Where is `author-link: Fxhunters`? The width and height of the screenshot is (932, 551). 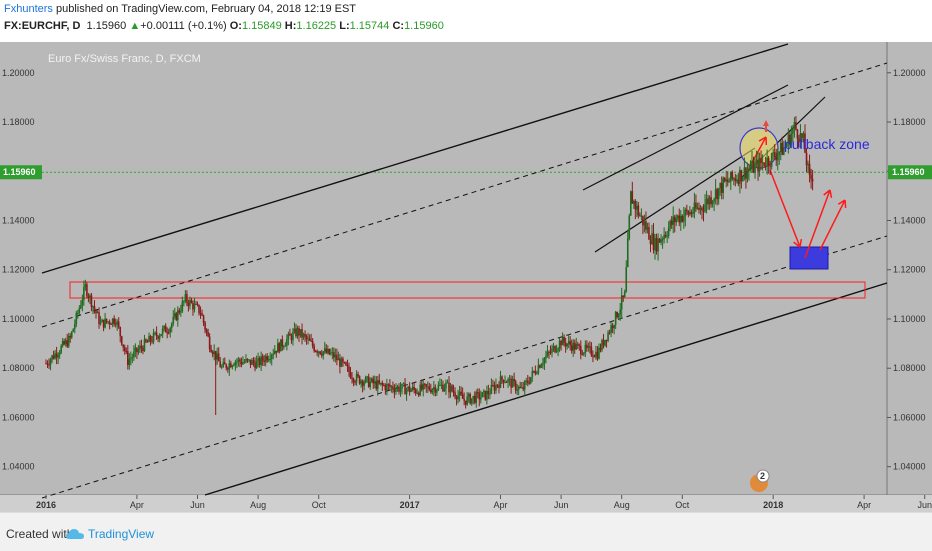
author-link: Fxhunters is located at coordinates (28, 9).